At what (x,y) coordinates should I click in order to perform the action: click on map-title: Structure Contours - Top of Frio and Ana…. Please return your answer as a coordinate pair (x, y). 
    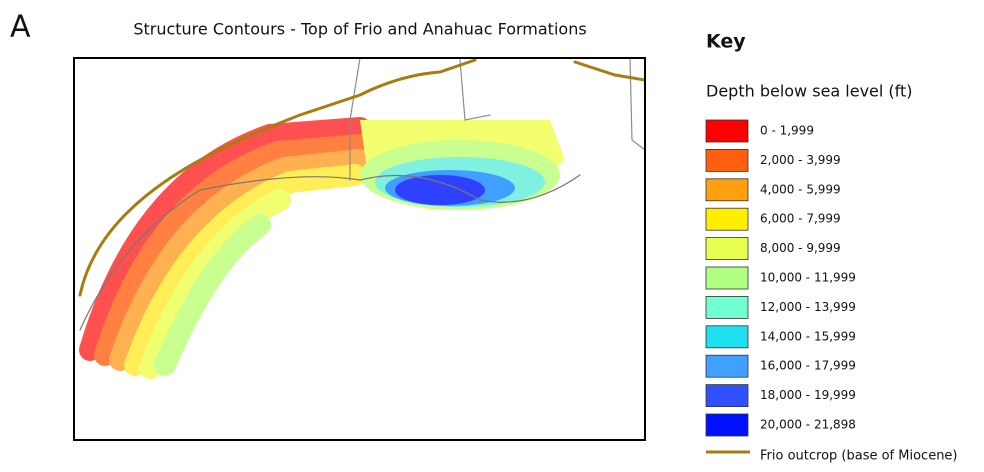
    Looking at the image, I should click on (359, 29).